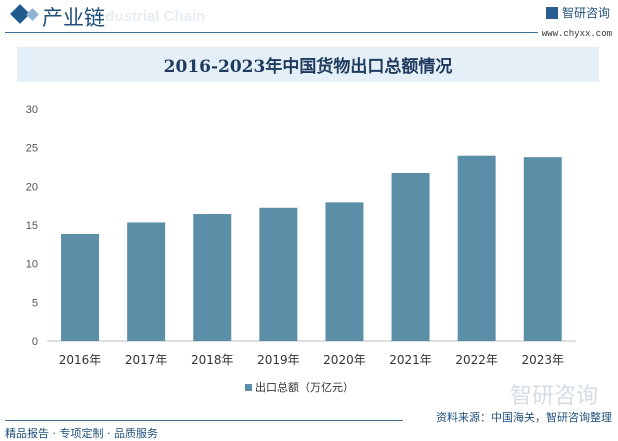  I want to click on y-tick-label: 15, so click(32, 226).